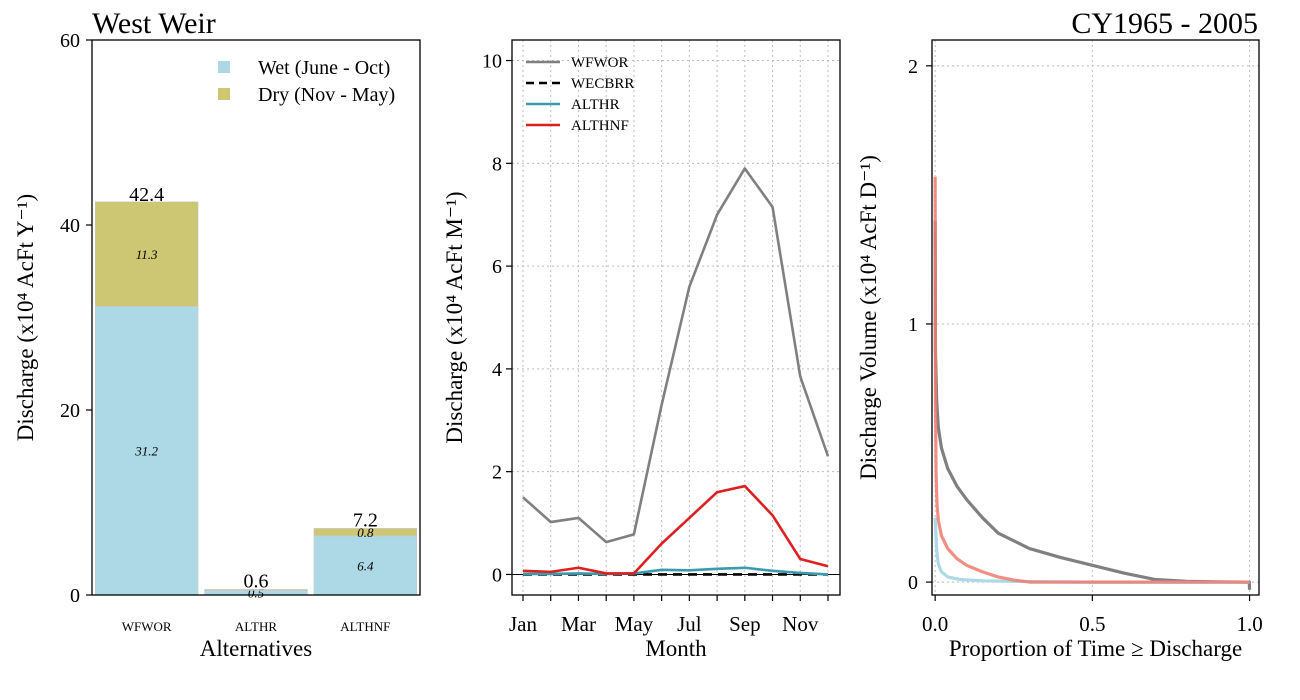 This screenshot has height=700, width=1300. Describe the element at coordinates (365, 565) in the screenshot. I see `segment-value-label: 6.4` at that location.